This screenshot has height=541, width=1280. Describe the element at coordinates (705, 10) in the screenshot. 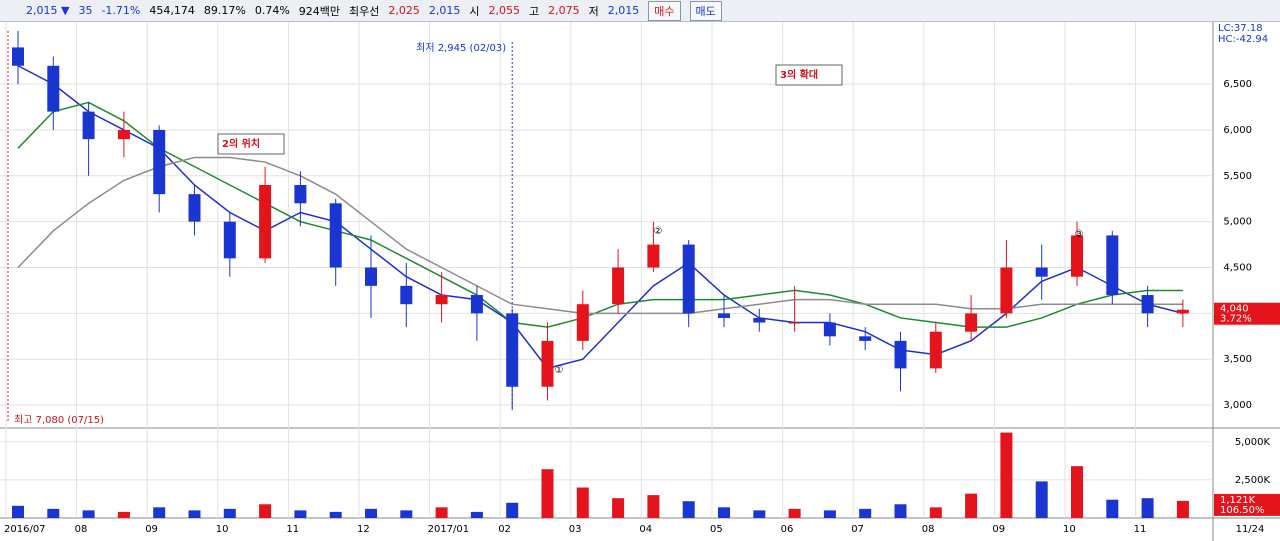

I see `sell-button: 매도` at that location.